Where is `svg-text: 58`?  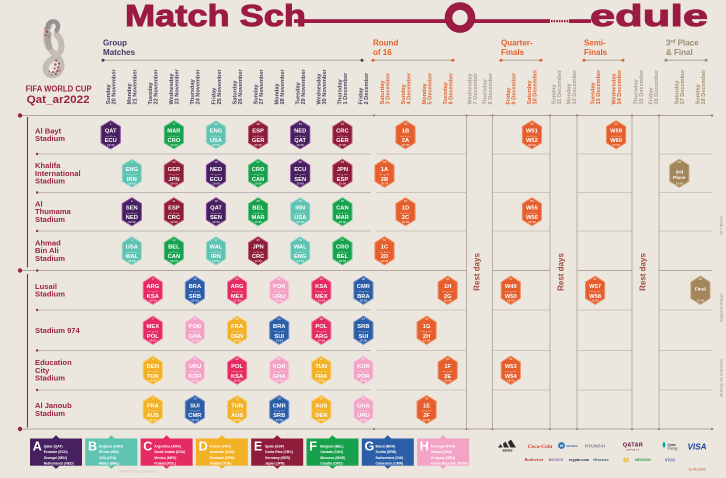
svg-text: 58 is located at coordinates (511, 359).